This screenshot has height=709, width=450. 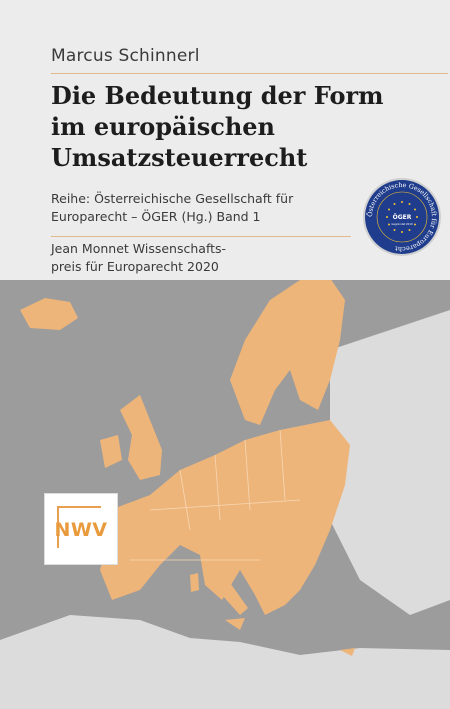 I want to click on cyprus, so click(x=347, y=652).